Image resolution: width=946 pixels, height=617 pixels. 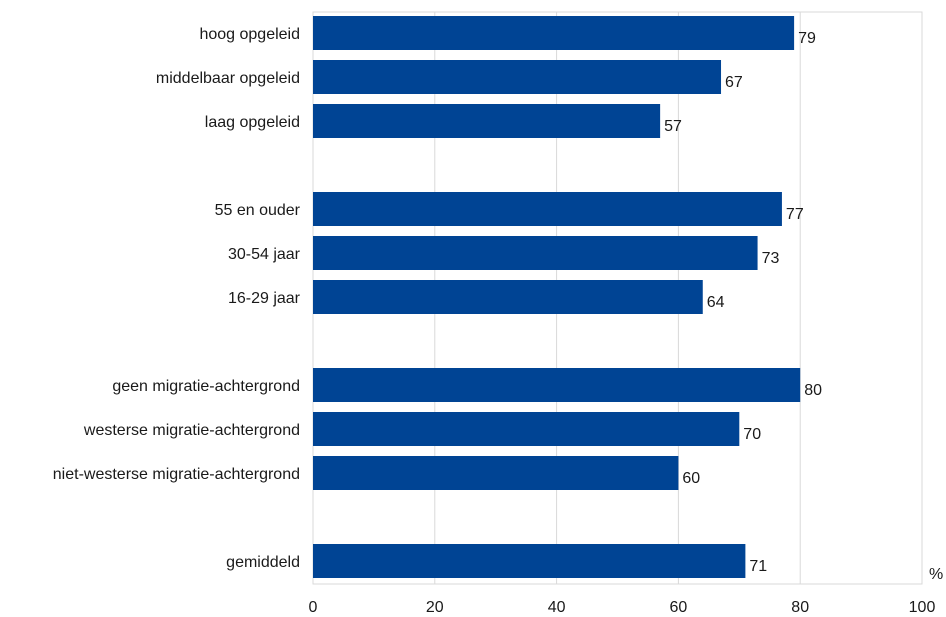 What do you see at coordinates (936, 574) in the screenshot?
I see `unit-label: %` at bounding box center [936, 574].